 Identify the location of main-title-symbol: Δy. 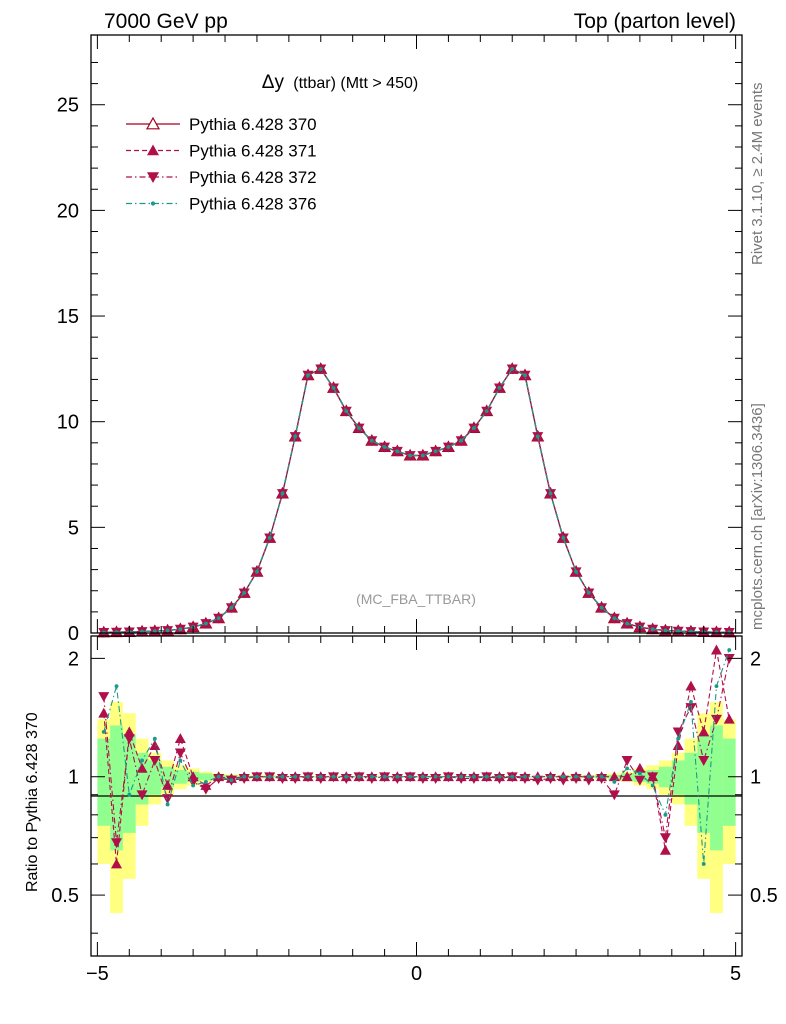
(273, 82).